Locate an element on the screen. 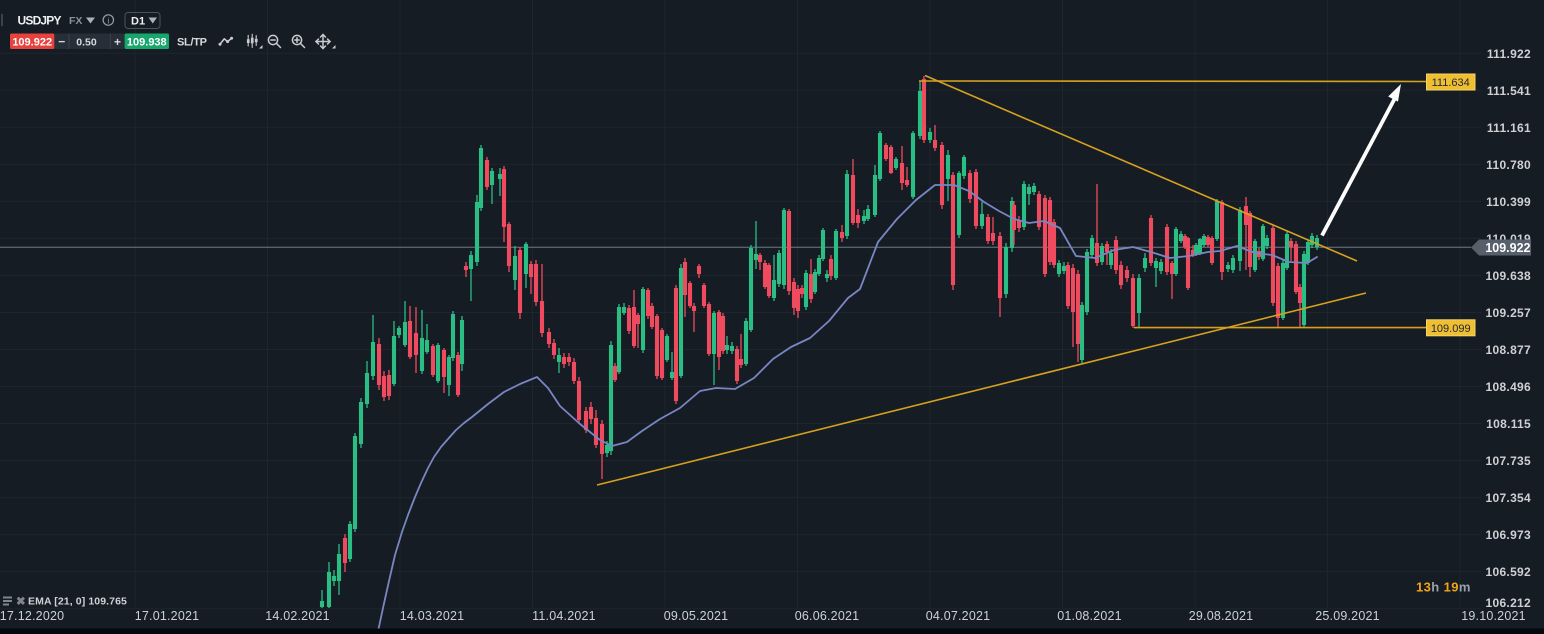 This screenshot has height=634, width=1544. svg-text: FX is located at coordinates (75, 21).